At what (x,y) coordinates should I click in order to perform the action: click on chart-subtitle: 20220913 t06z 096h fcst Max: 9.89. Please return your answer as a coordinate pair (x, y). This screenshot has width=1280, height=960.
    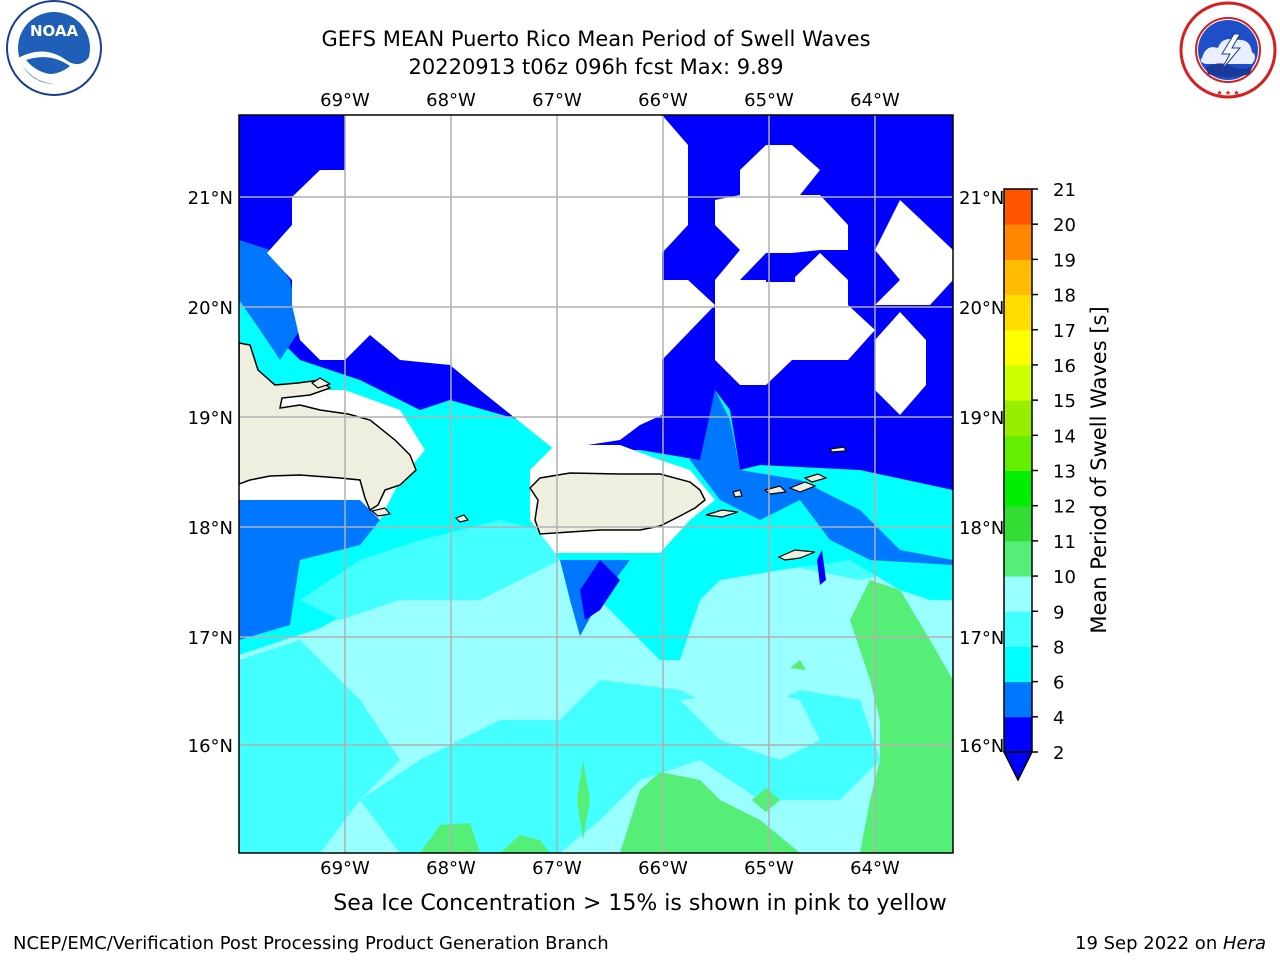
    Looking at the image, I should click on (596, 67).